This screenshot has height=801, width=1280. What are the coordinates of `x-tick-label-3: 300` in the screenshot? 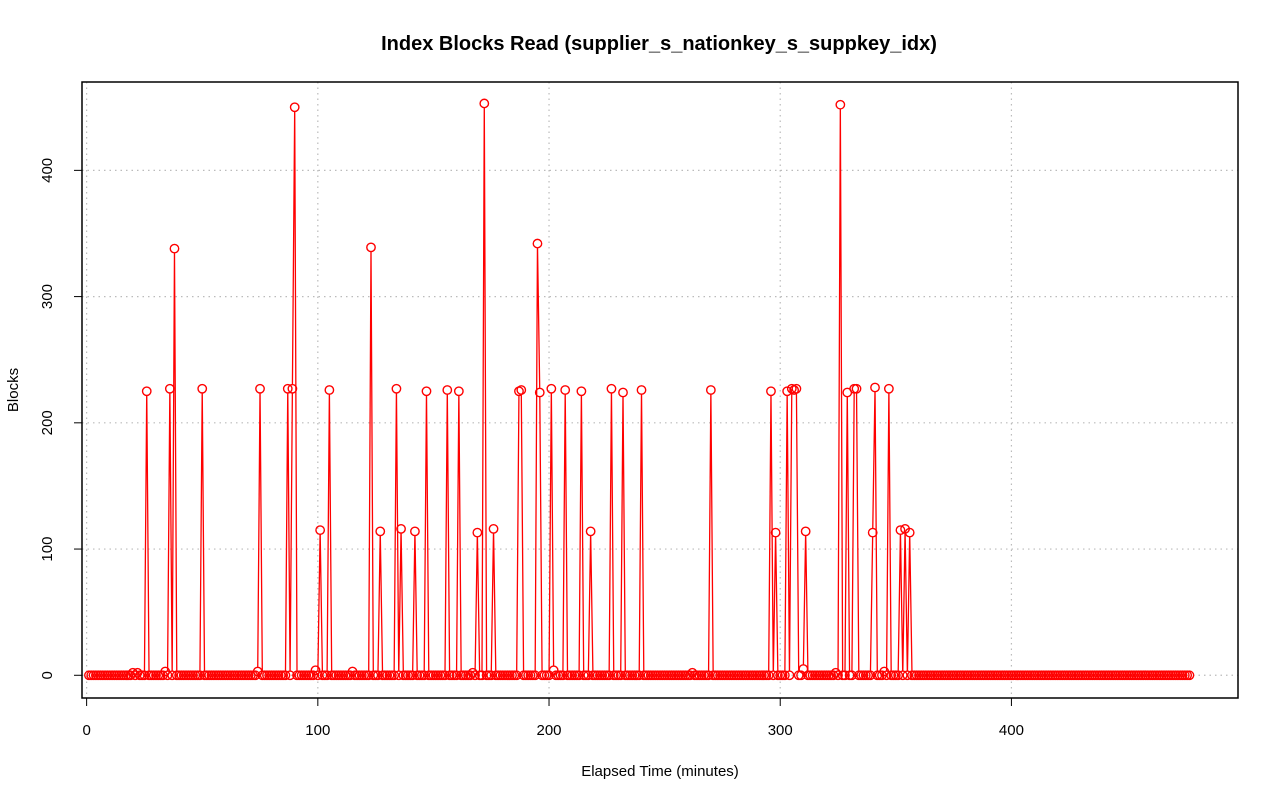 It's located at (780, 730).